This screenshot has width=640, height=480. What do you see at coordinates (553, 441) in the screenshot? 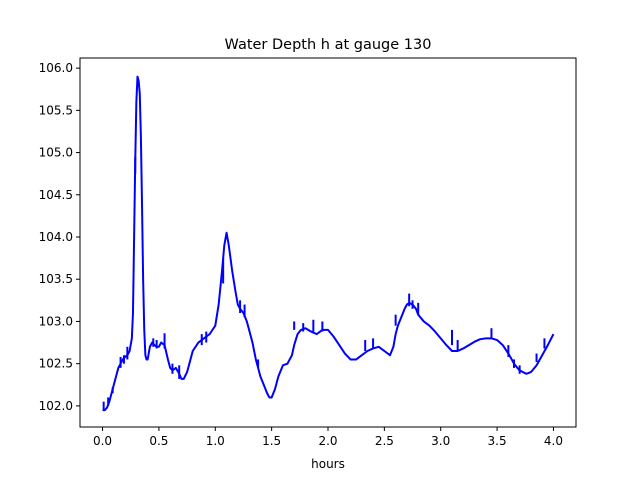
I see `x-tick-label: 4.0` at bounding box center [553, 441].